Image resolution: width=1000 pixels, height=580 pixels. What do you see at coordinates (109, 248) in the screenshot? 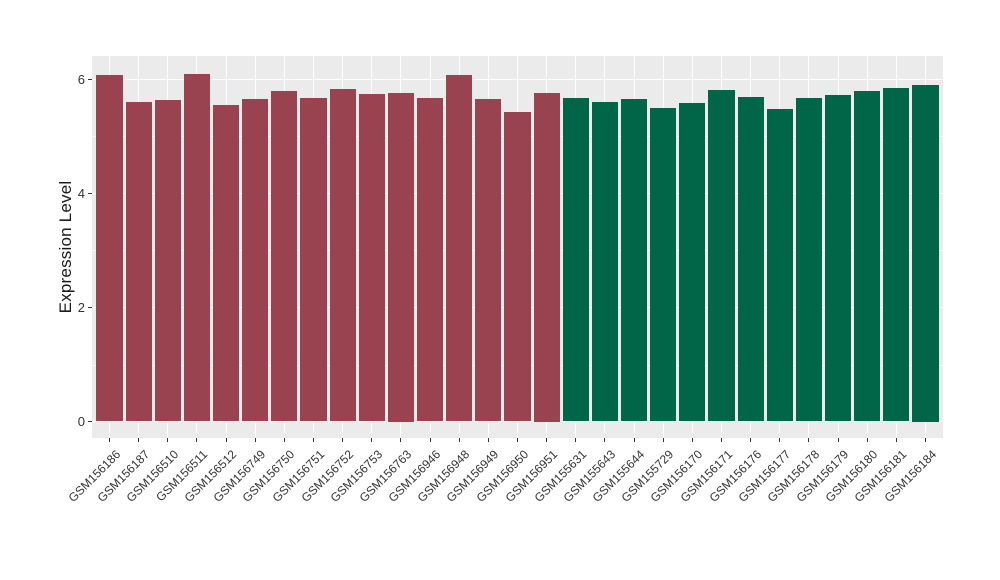
I see `bar-GSM156186` at bounding box center [109, 248].